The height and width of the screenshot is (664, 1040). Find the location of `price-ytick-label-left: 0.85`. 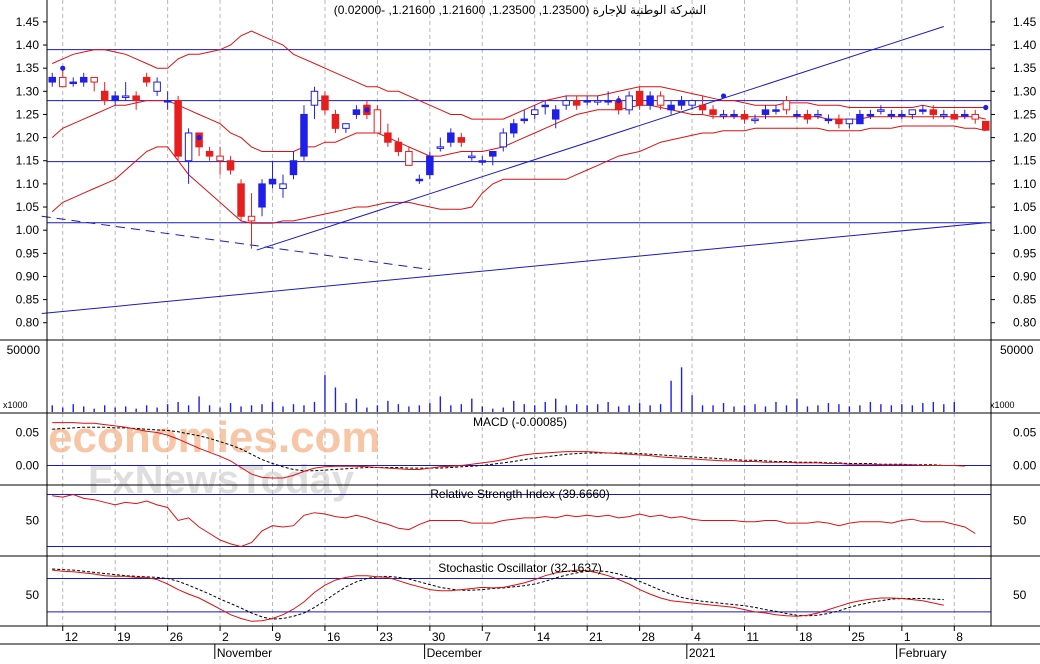

price-ytick-label-left: 0.85 is located at coordinates (28, 300).